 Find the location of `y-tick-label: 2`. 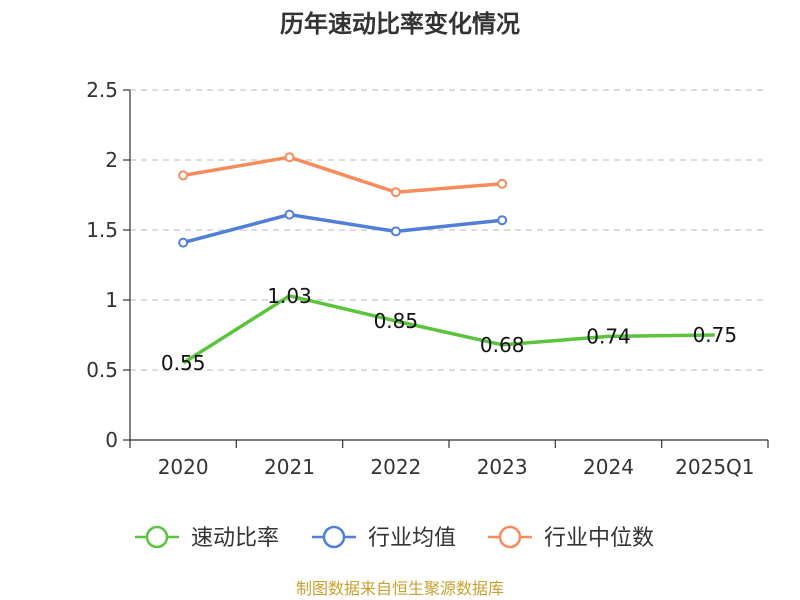

y-tick-label: 2 is located at coordinates (111, 160).